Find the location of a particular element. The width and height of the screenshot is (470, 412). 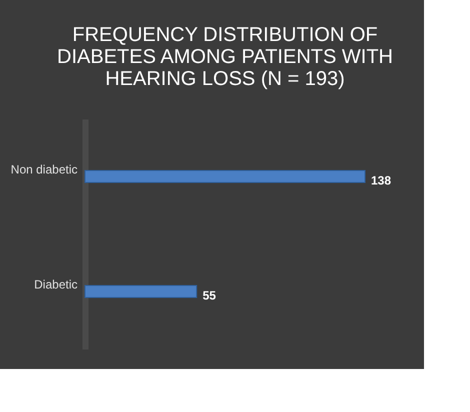

chart-title: FREQUENCY DISTRIBUTION OF DIABETES AMONG PATIENTS WITH HEARING LOSS (N = 193) is located at coordinates (225, 57).